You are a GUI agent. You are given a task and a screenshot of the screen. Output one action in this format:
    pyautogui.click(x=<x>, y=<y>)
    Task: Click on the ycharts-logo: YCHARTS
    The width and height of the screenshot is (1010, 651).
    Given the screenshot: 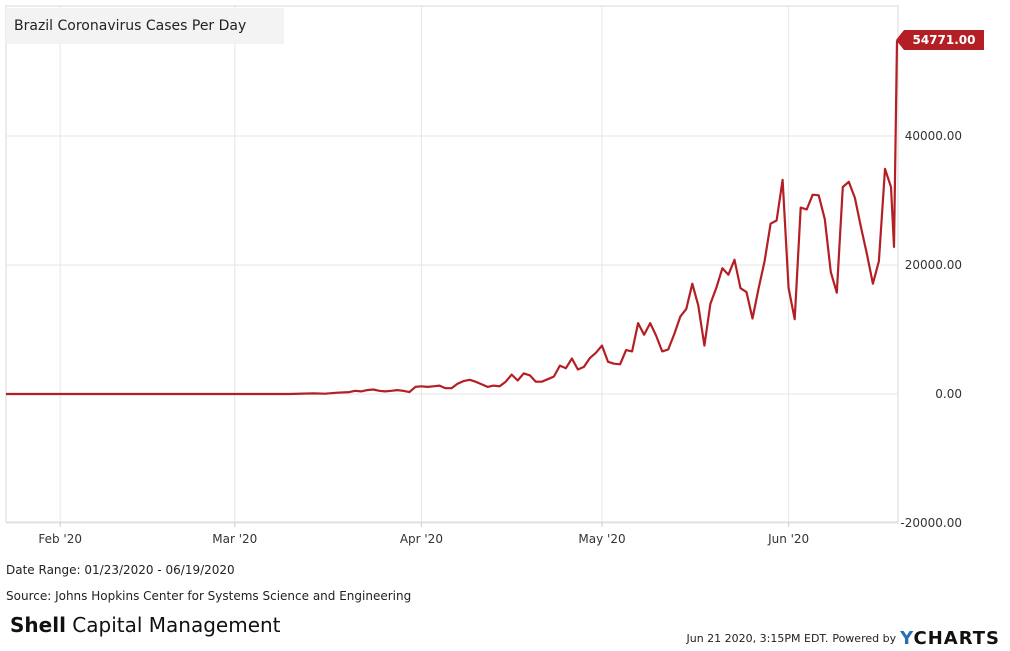 What is the action you would take?
    pyautogui.click(x=950, y=638)
    